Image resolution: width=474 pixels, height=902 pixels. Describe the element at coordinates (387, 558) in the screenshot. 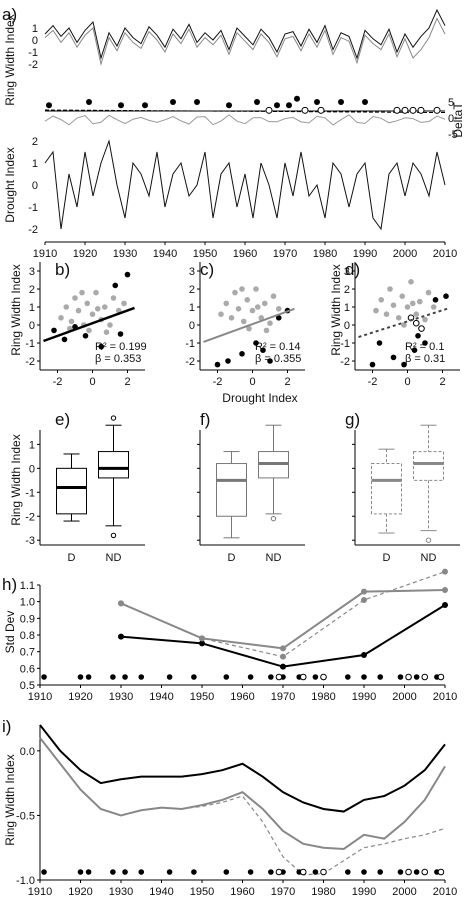

I see `box-category-label: D` at that location.